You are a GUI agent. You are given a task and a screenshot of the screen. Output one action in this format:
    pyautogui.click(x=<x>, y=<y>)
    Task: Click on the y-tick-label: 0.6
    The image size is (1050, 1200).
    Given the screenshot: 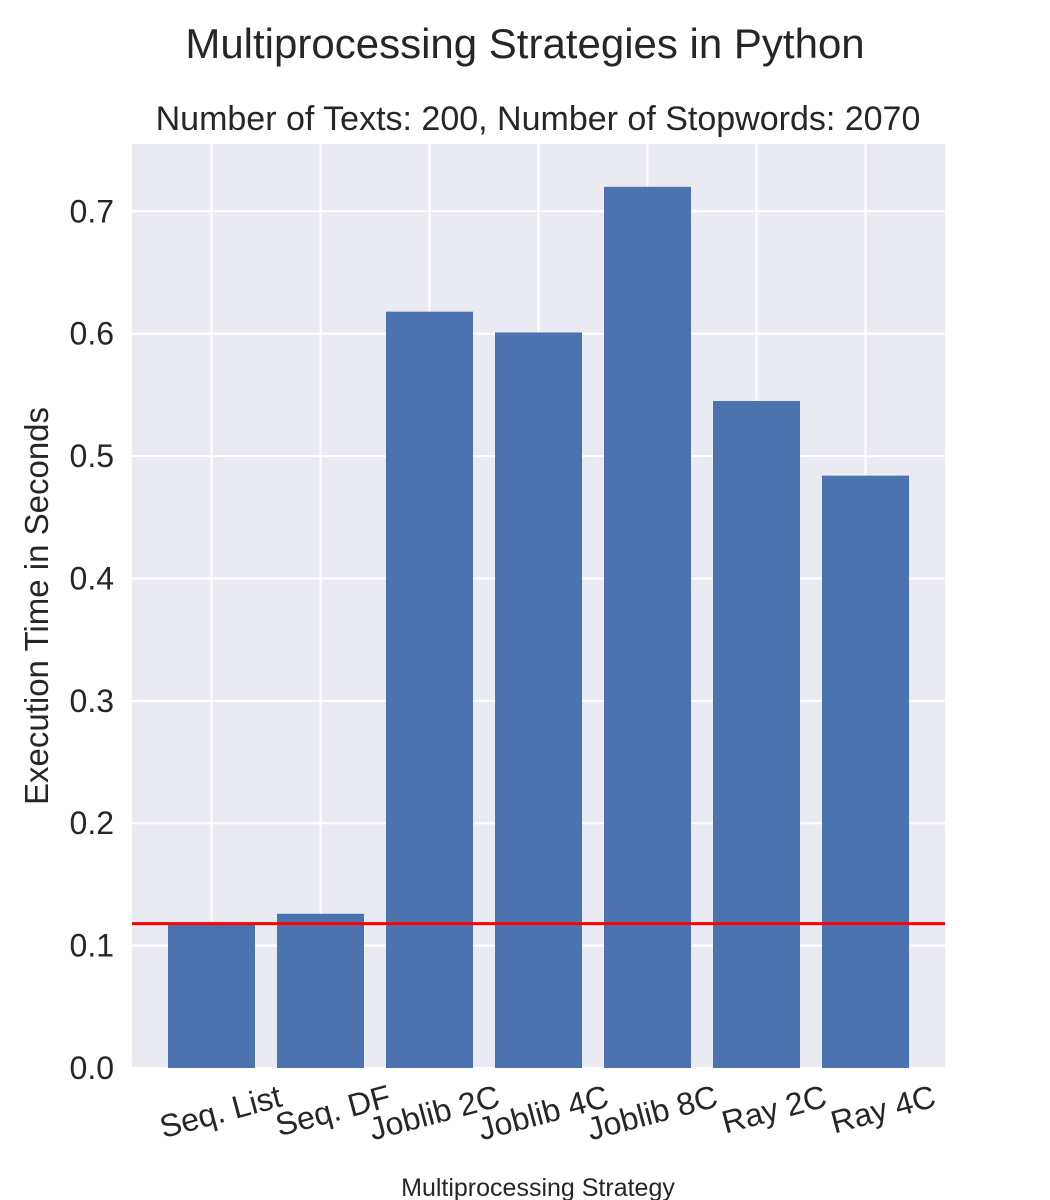 What is the action you would take?
    pyautogui.click(x=92, y=334)
    